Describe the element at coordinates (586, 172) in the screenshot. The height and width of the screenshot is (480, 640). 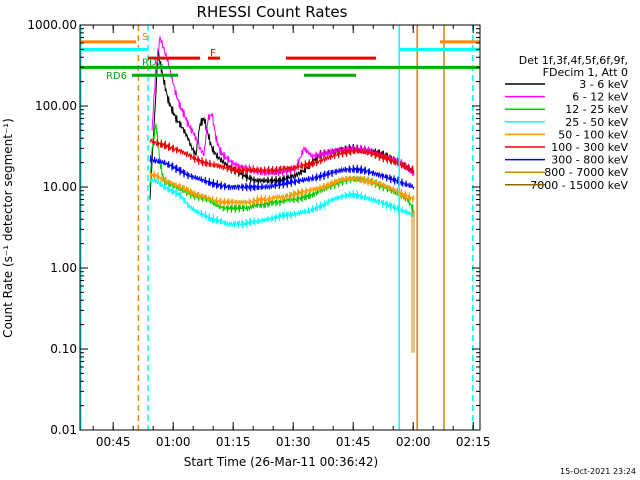
I see `legend-label: 800 - 7000 keV` at that location.